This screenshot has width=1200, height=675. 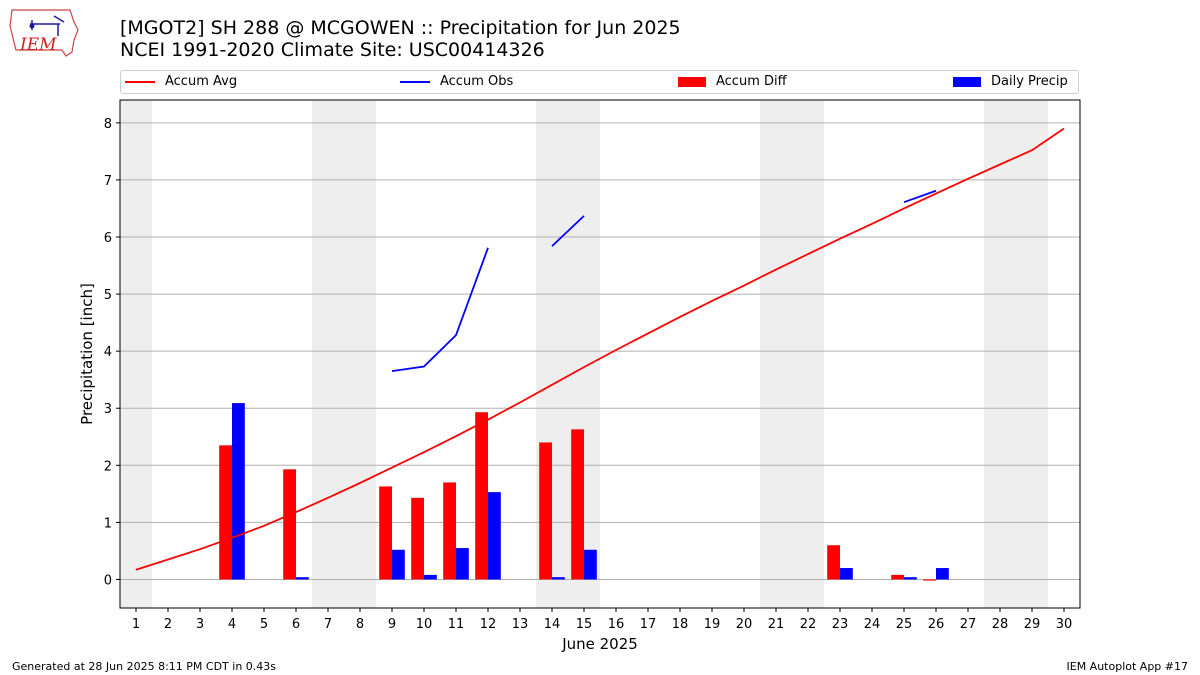 I want to click on x-tick-label: 28, so click(x=1000, y=624).